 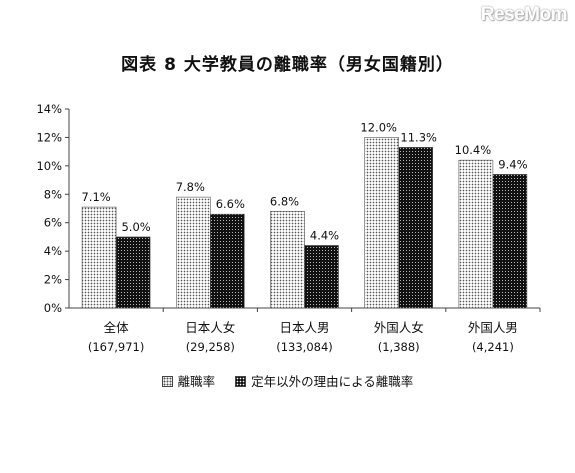 I want to click on legend-swatch-dotted, so click(x=167, y=381).